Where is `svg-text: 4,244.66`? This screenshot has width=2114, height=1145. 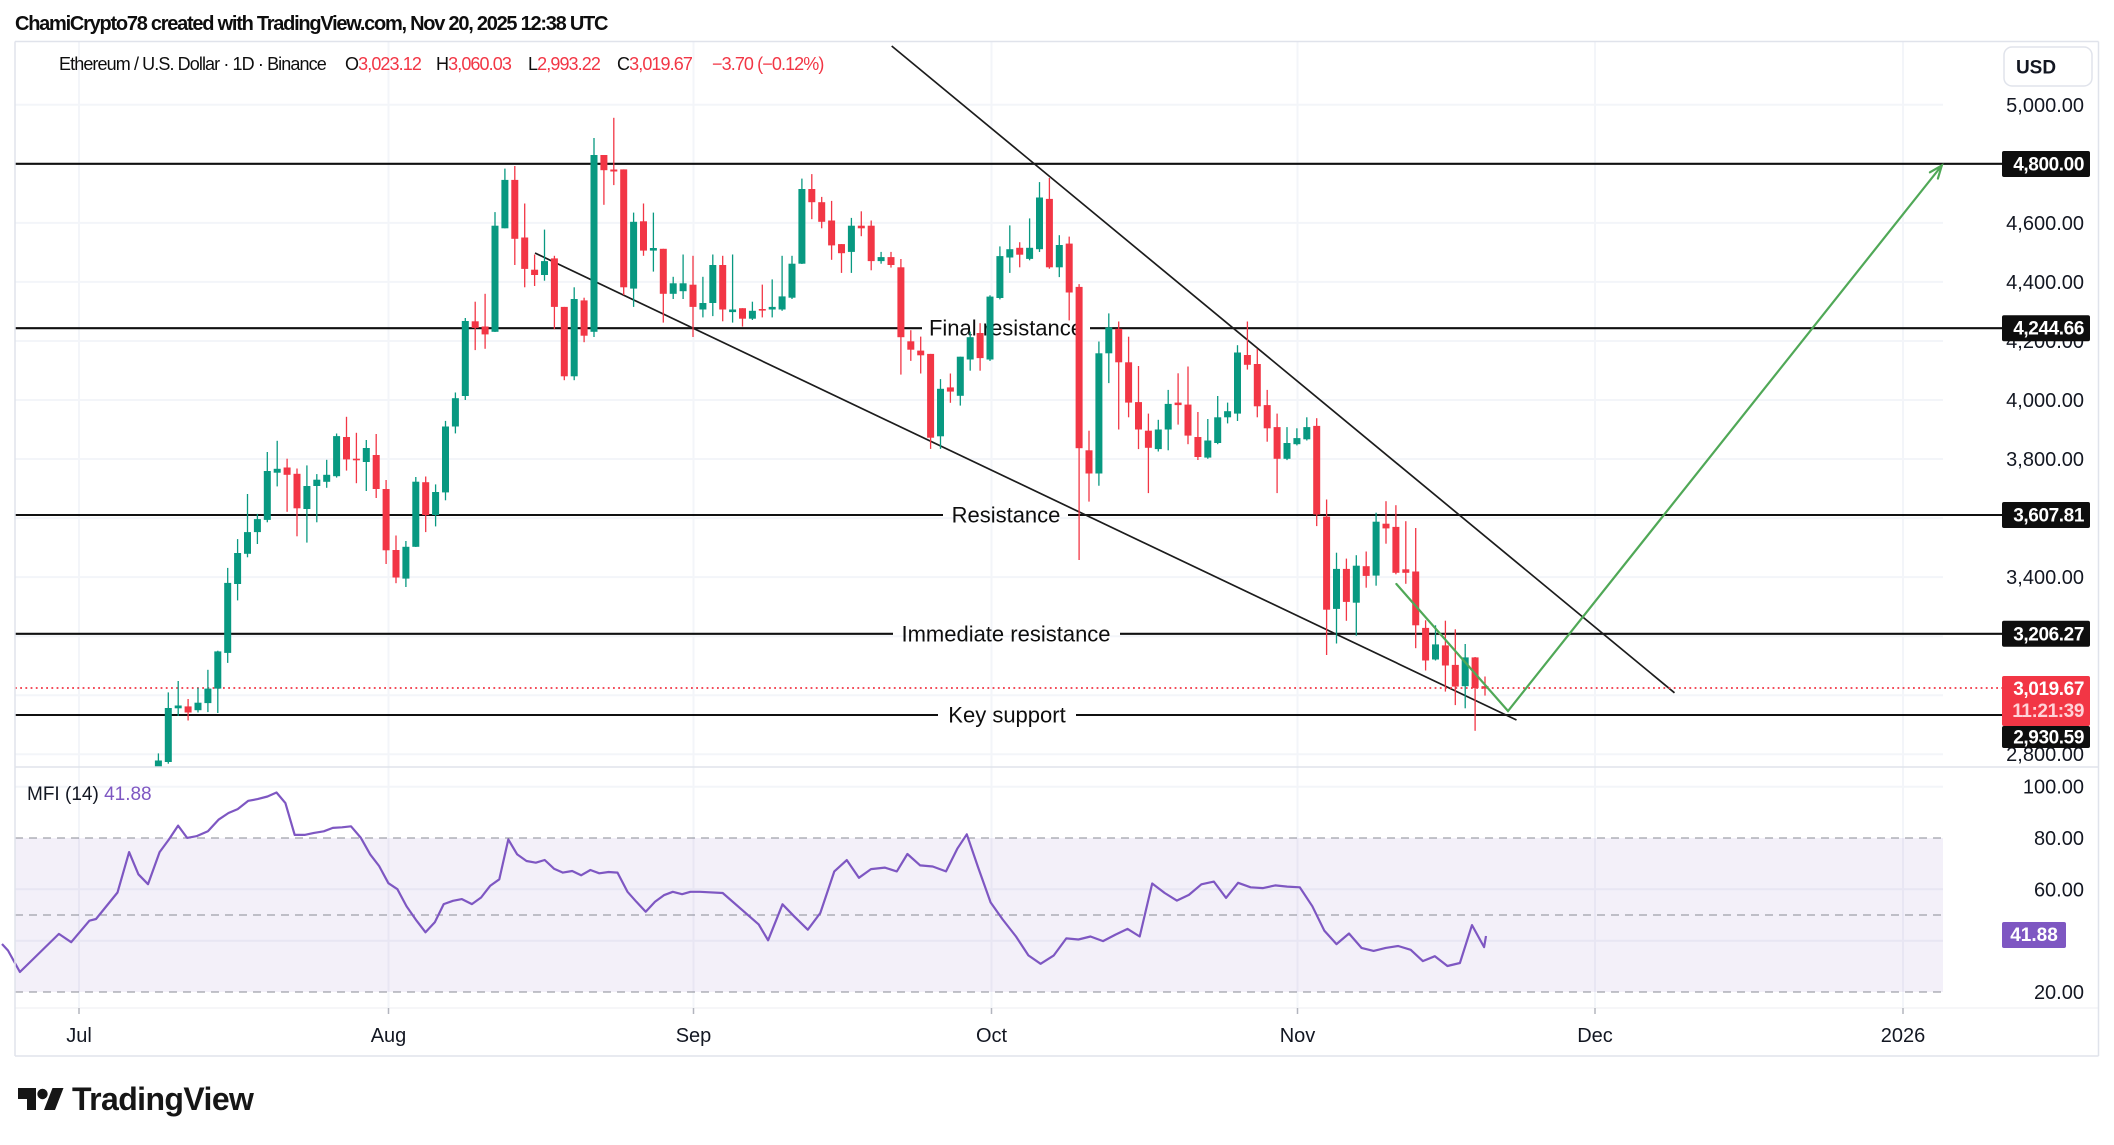 svg-text: 4,244.66 is located at coordinates (2048, 329).